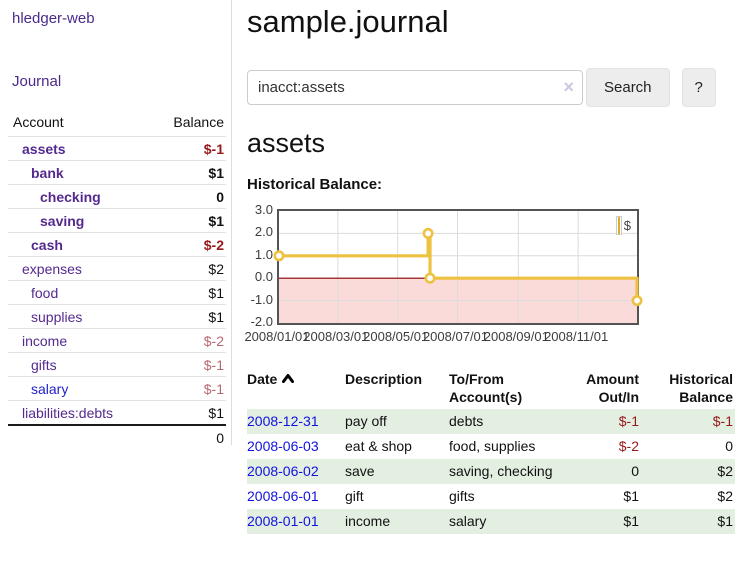 This screenshot has width=742, height=582. What do you see at coordinates (117, 364) in the screenshot?
I see `sidebar-account-row: gifts $-1` at bounding box center [117, 364].